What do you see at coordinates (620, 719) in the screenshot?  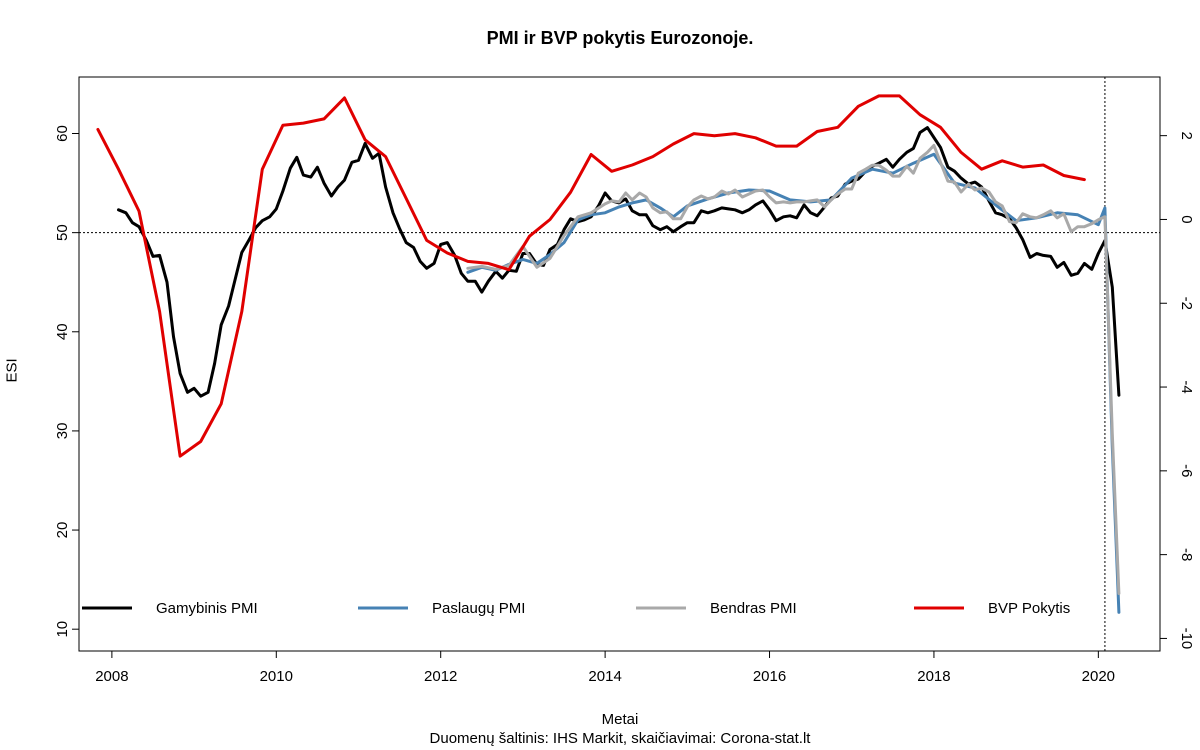 I see `x-axis-label: Metai` at bounding box center [620, 719].